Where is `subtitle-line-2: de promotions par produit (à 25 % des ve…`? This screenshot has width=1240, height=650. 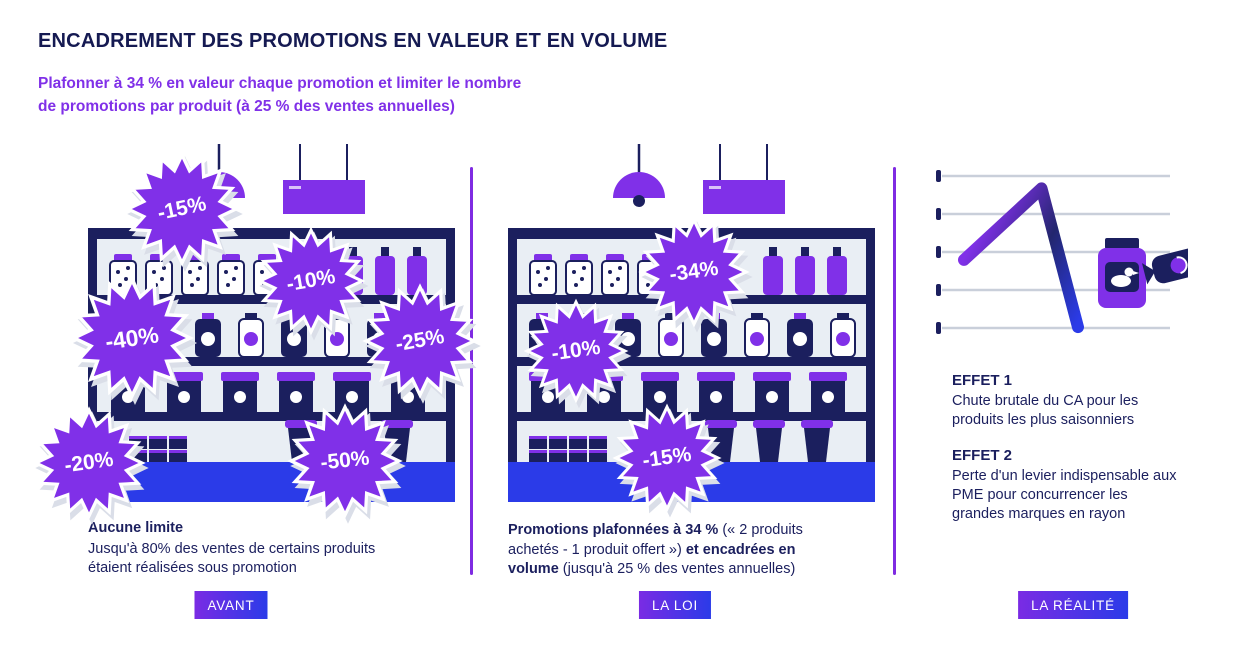 subtitle-line-2: de promotions par produit (à 25 % des ve… is located at coordinates (246, 106).